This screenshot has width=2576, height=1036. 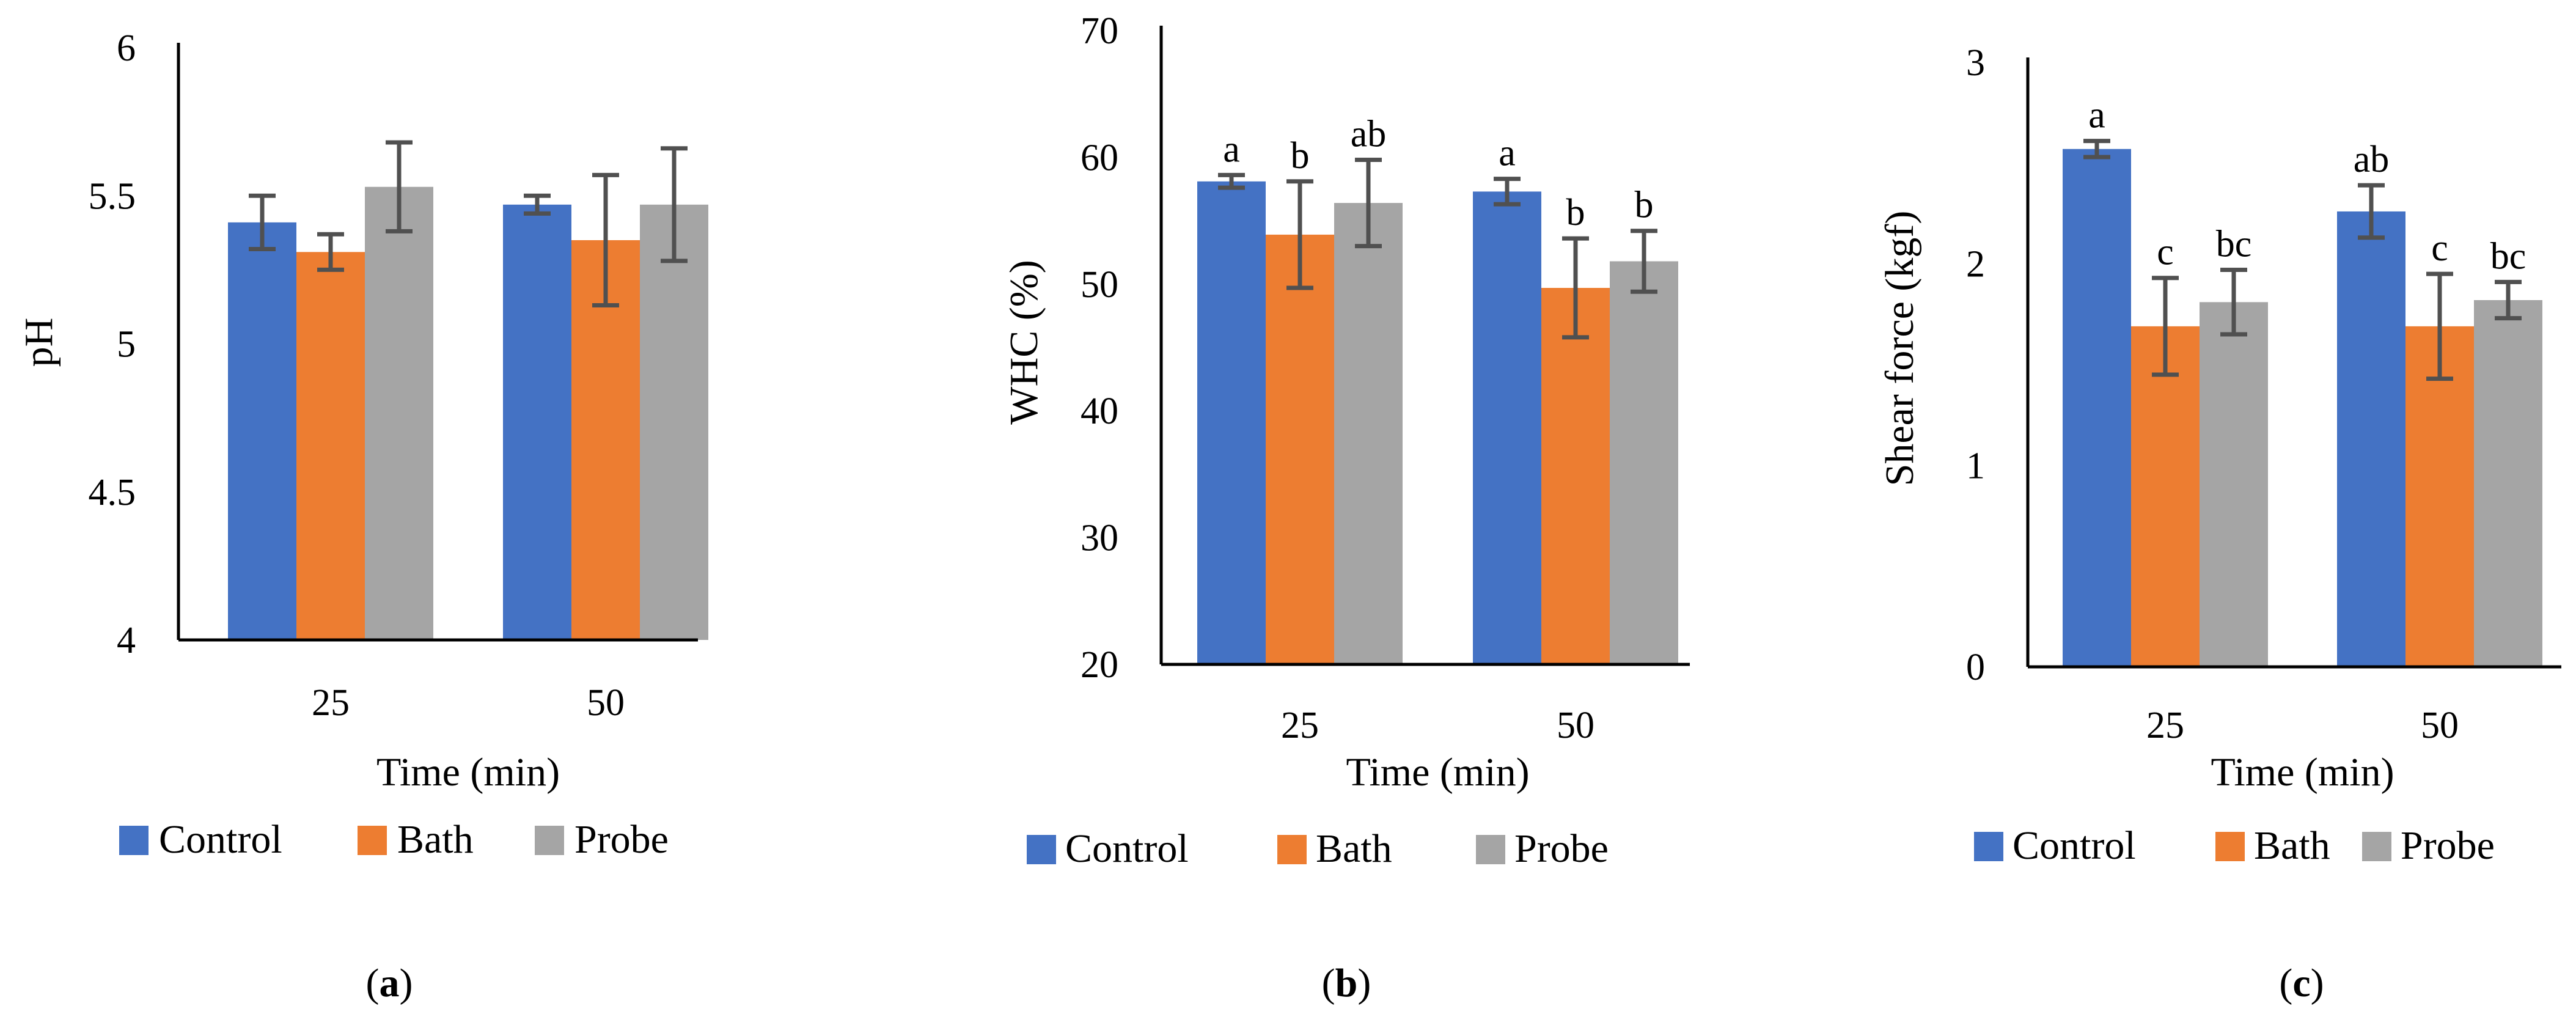 I want to click on panel-label: (b), so click(x=1346, y=983).